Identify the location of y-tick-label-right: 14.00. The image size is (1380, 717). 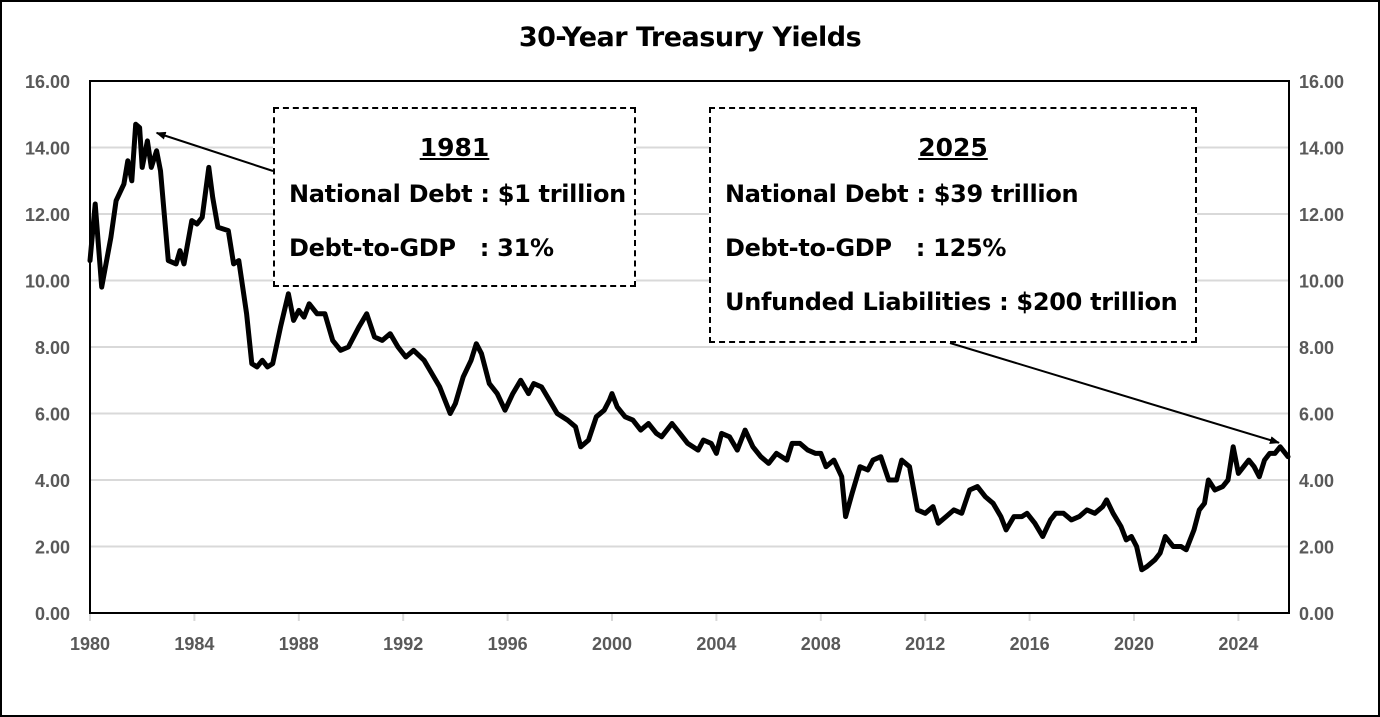
(1321, 149).